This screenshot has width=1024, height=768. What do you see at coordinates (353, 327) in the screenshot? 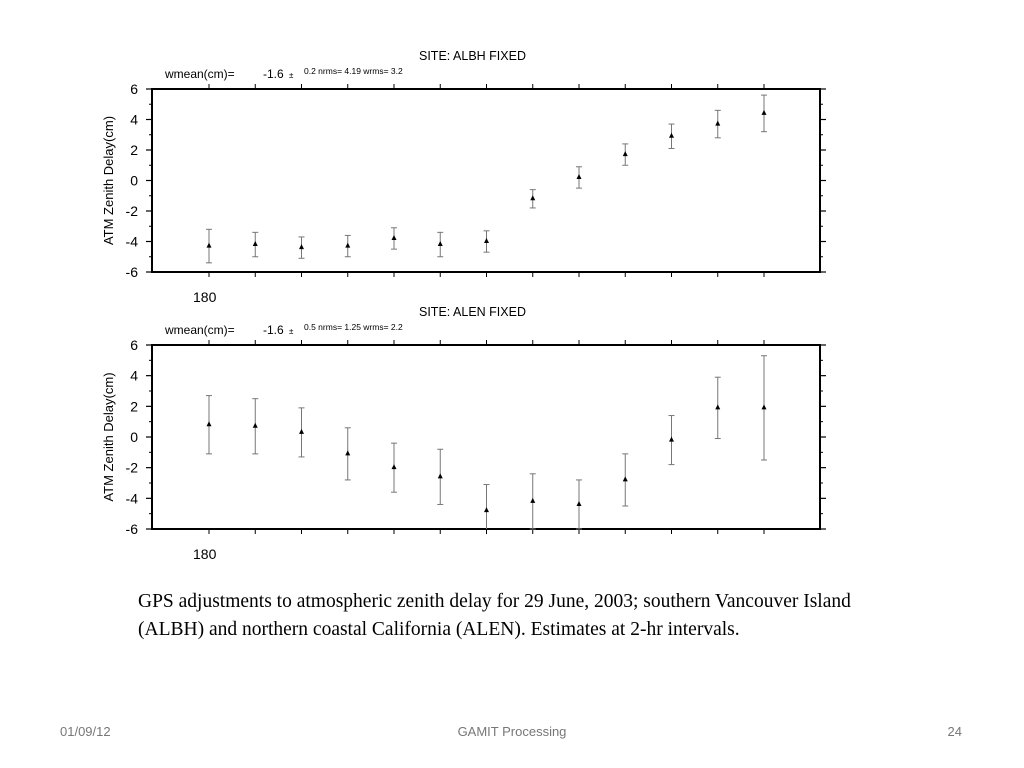
I see `stats-small-text: 0.5 nrms= 1.25 wrms= 2.2` at bounding box center [353, 327].